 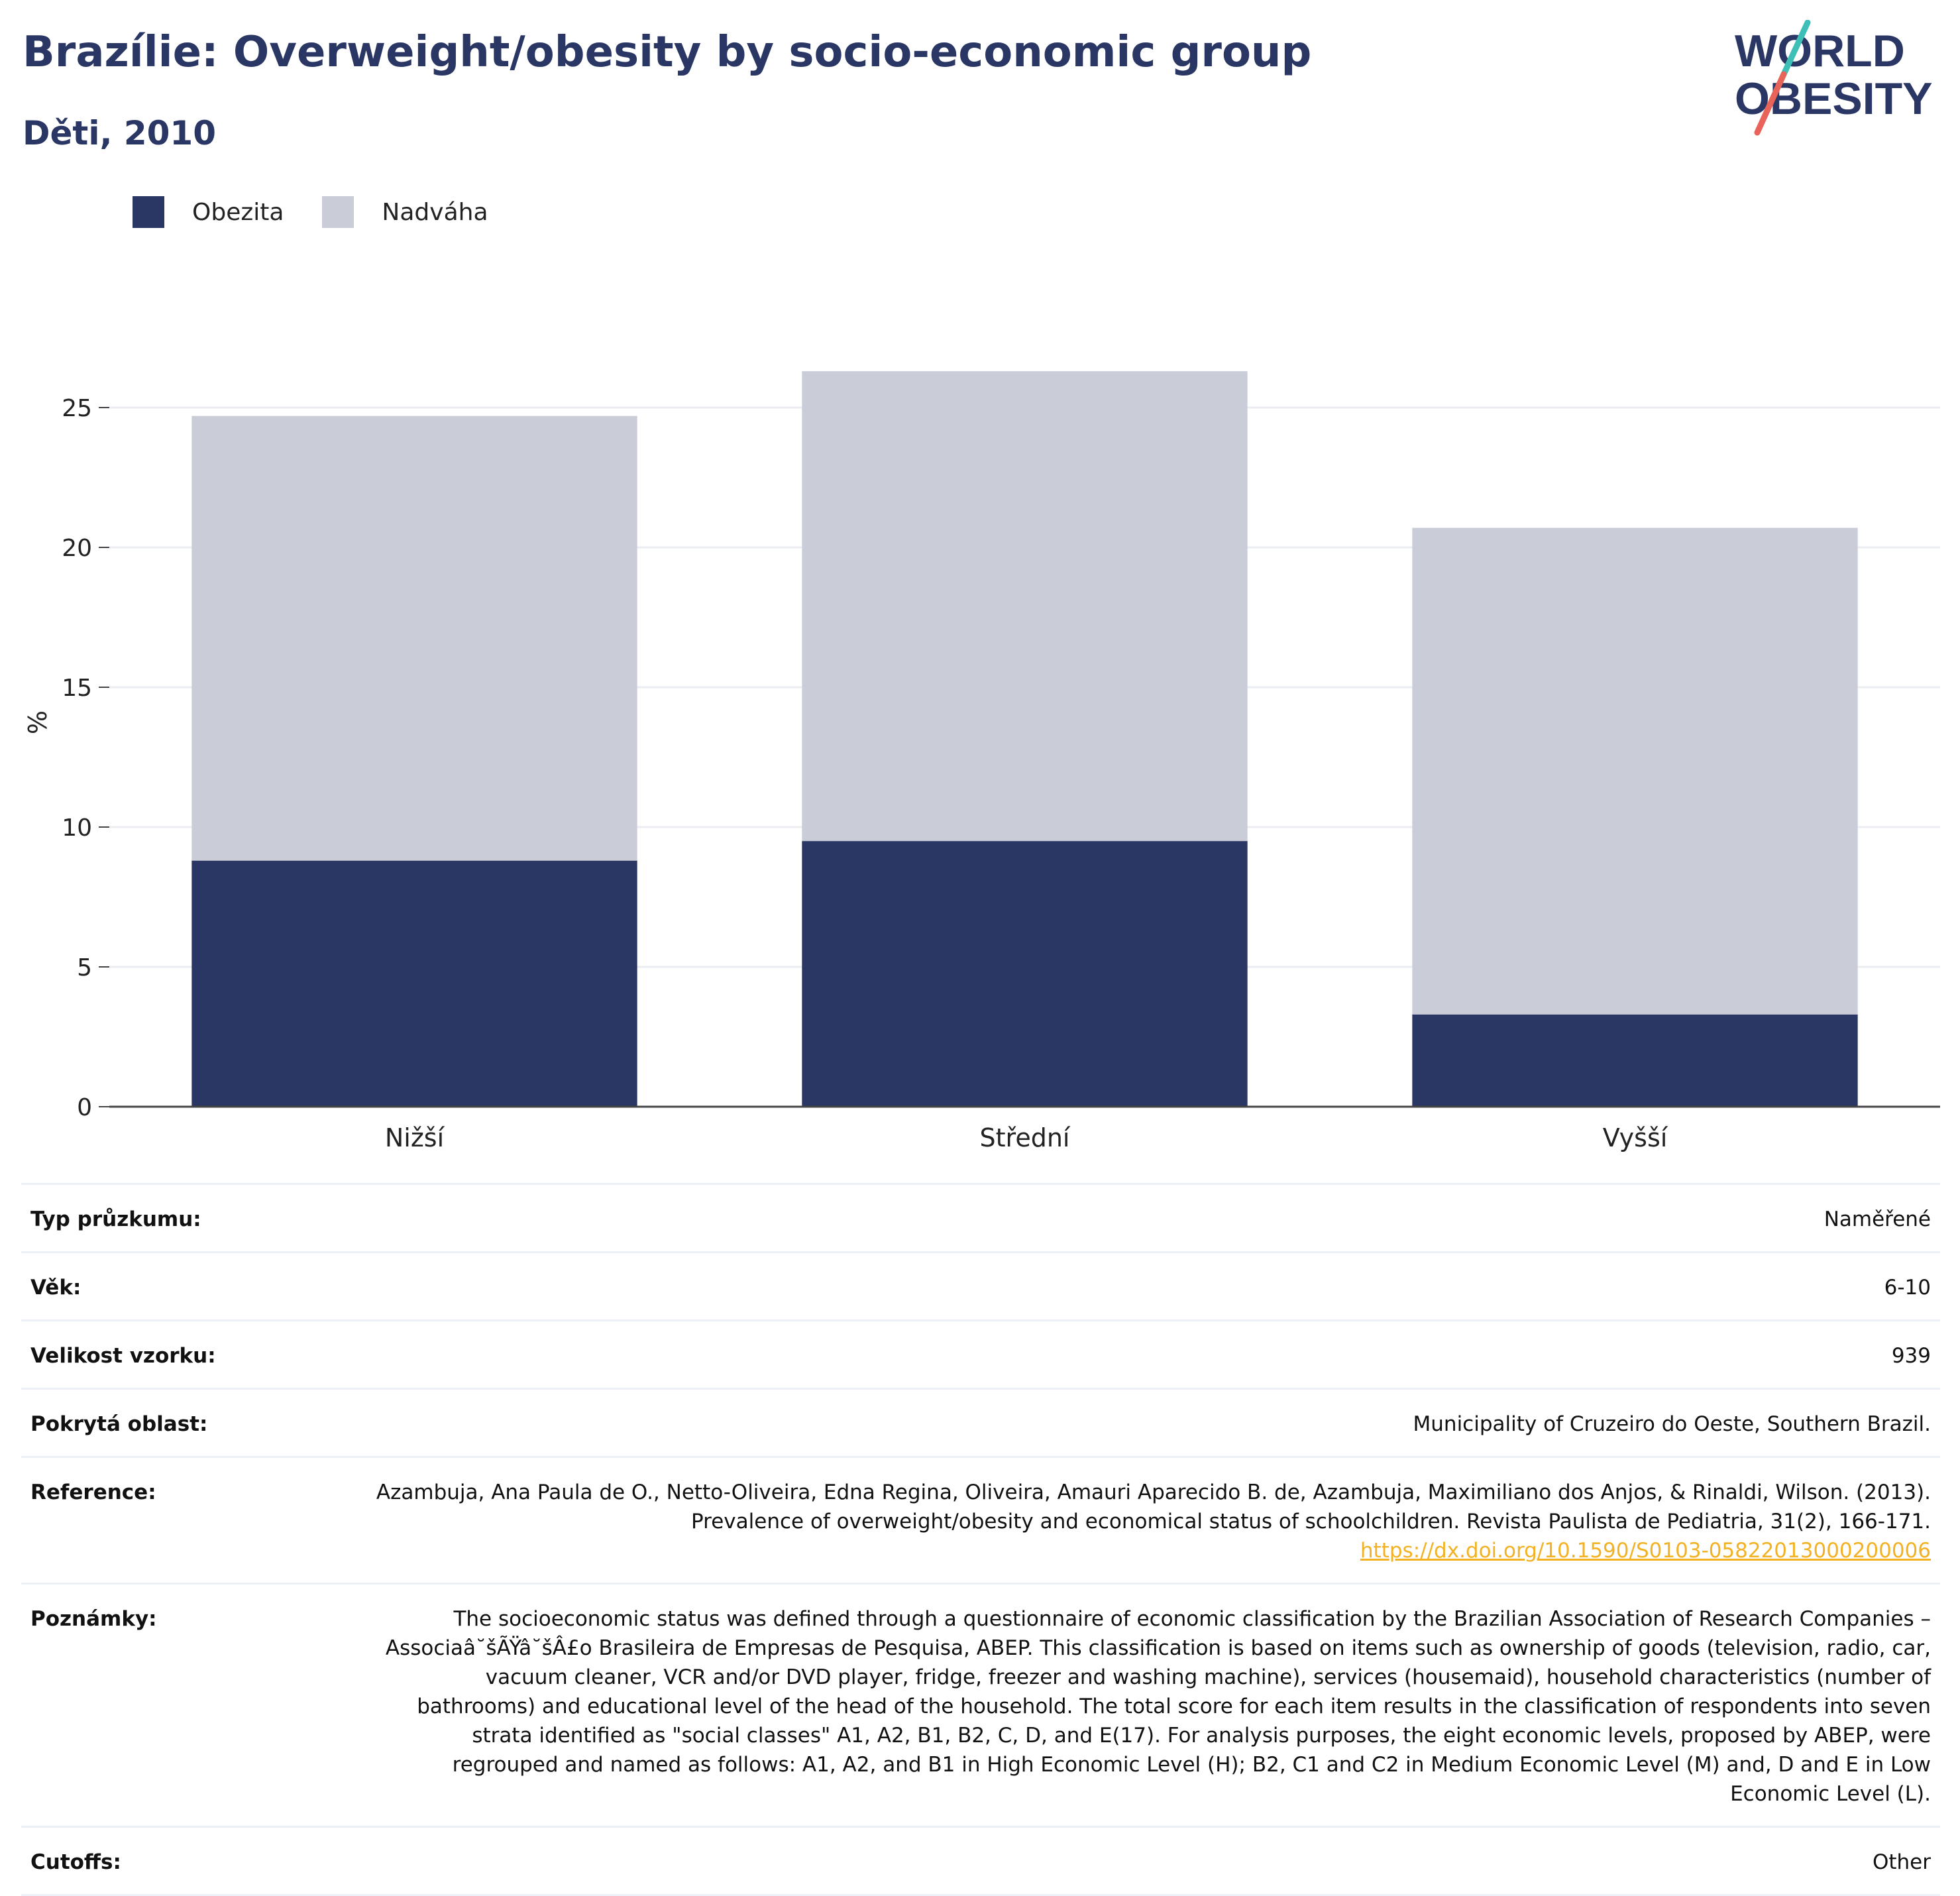 What do you see at coordinates (435, 212) in the screenshot?
I see `legend-label-nadvaha: Nadváha` at bounding box center [435, 212].